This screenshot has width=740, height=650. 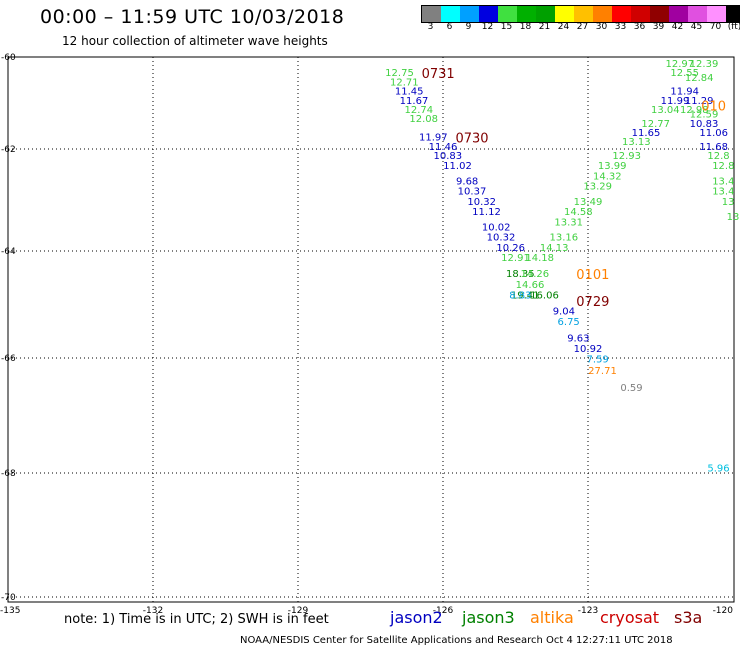 I want to click on wave-height-label: 13.29, so click(x=597, y=187).